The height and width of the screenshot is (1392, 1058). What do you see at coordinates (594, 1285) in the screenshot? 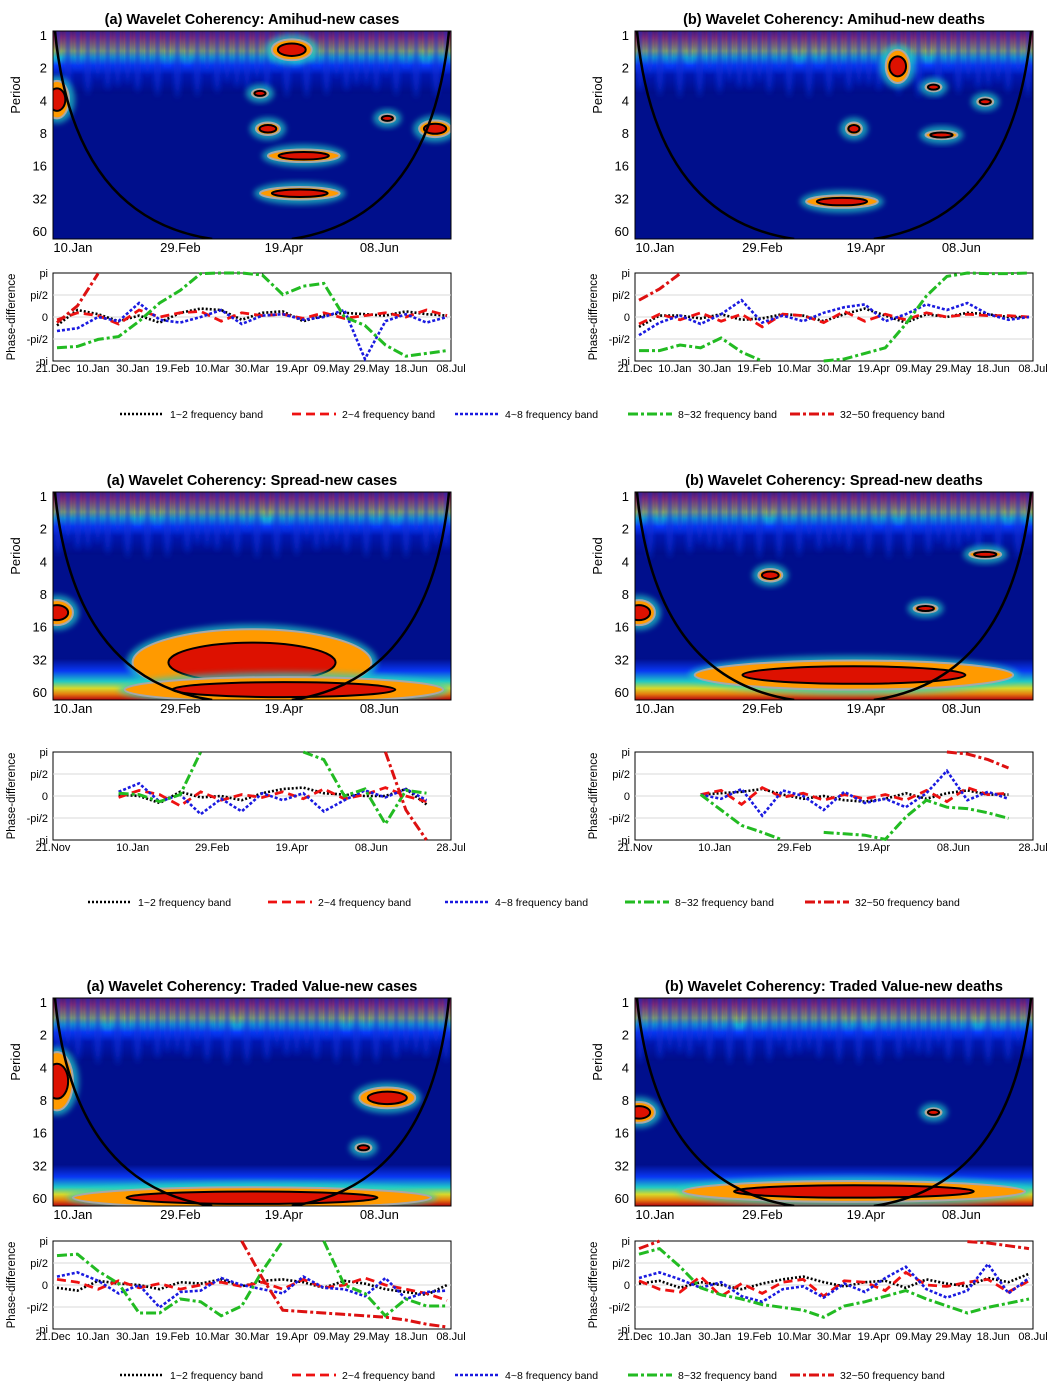
I see `phase-y-axis-label: Phase-difference` at bounding box center [594, 1285].